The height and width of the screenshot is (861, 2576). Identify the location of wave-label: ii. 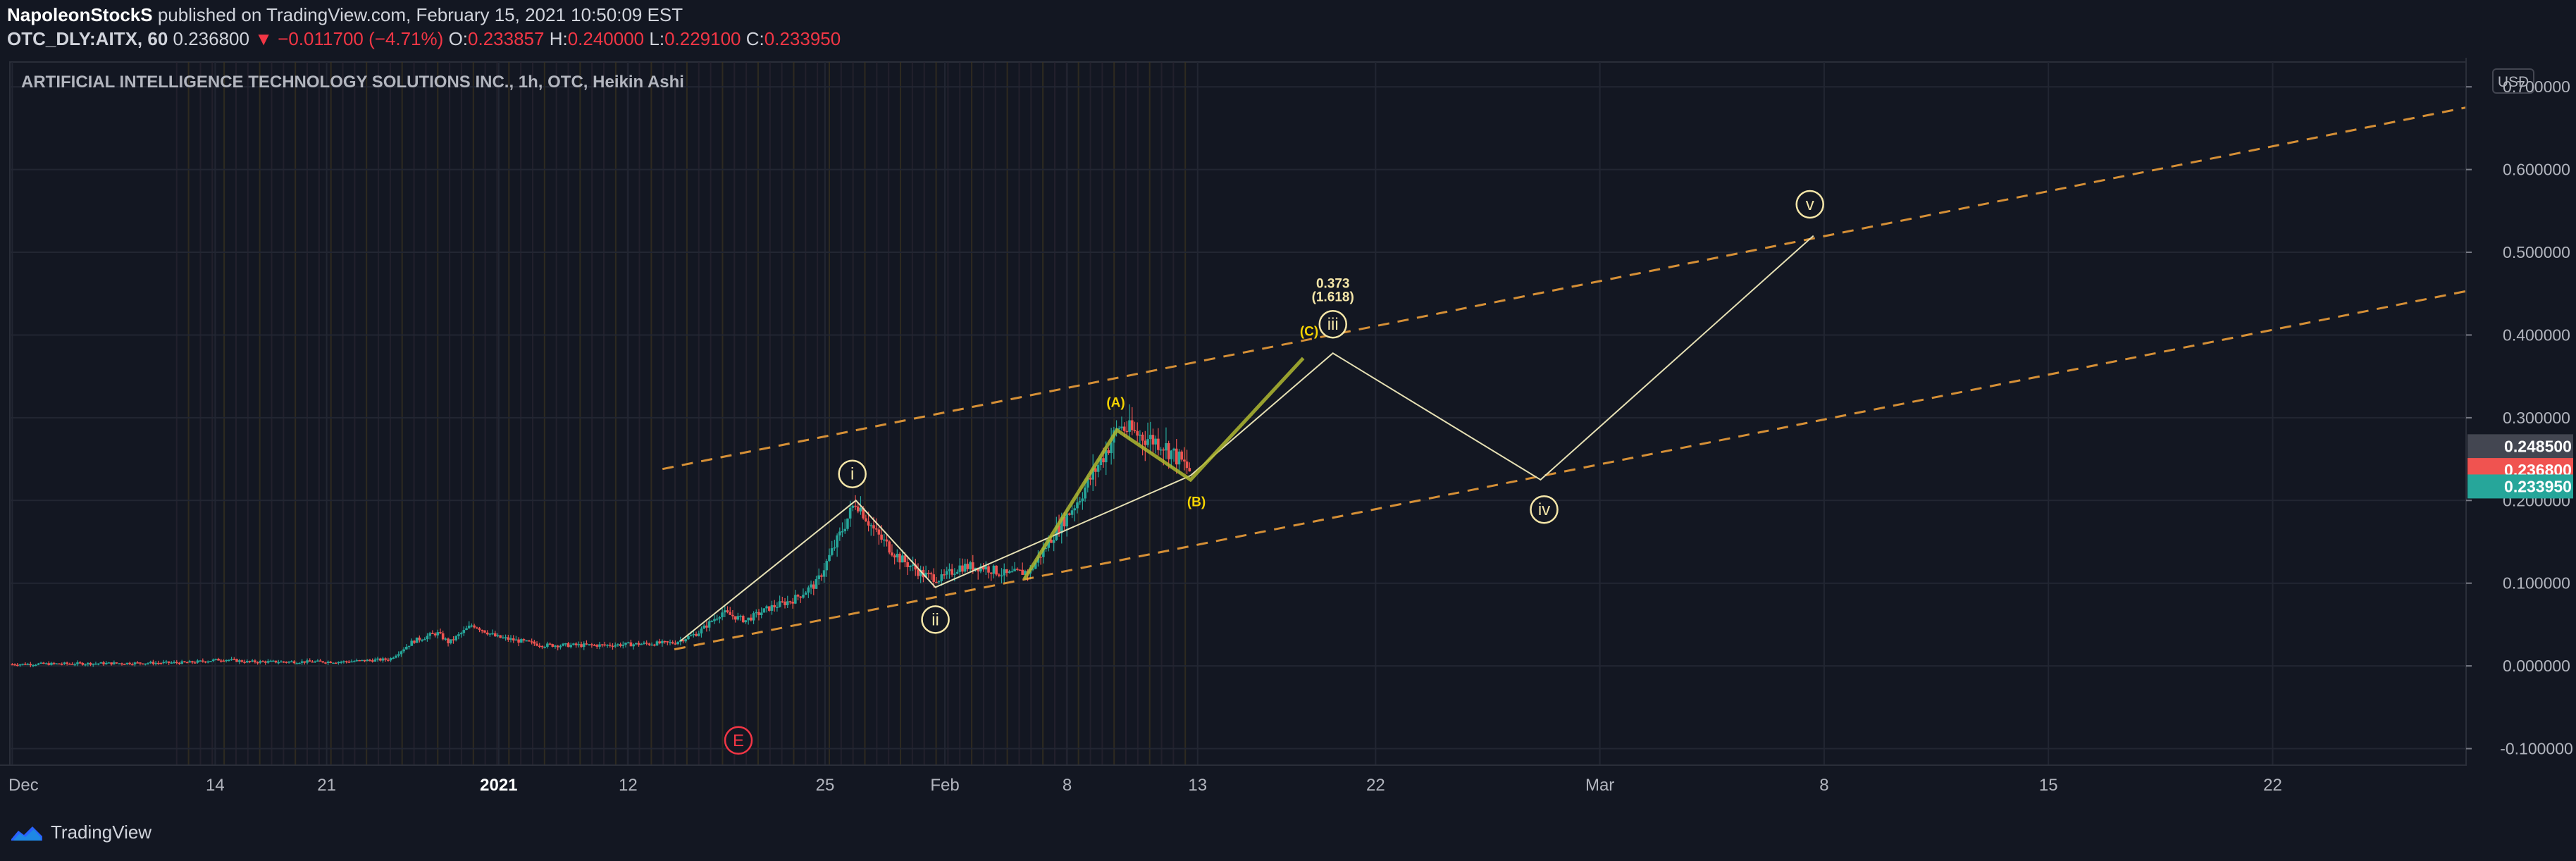
(935, 620).